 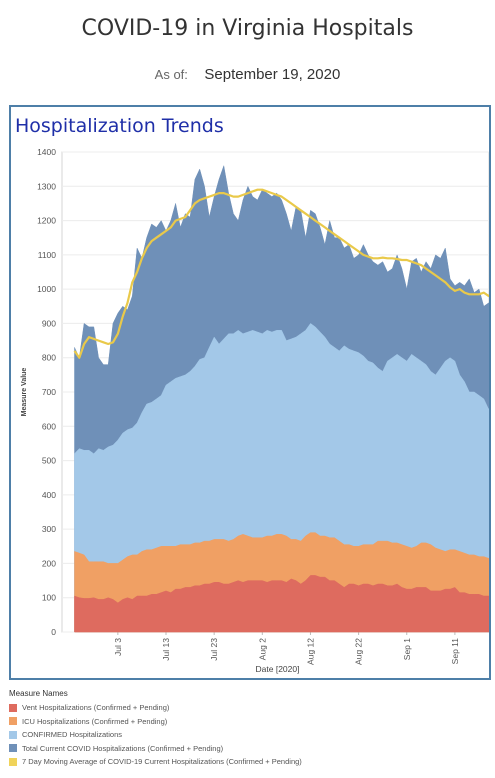 What do you see at coordinates (455, 651) in the screenshot?
I see `x-tick-label: Sep 11` at bounding box center [455, 651].